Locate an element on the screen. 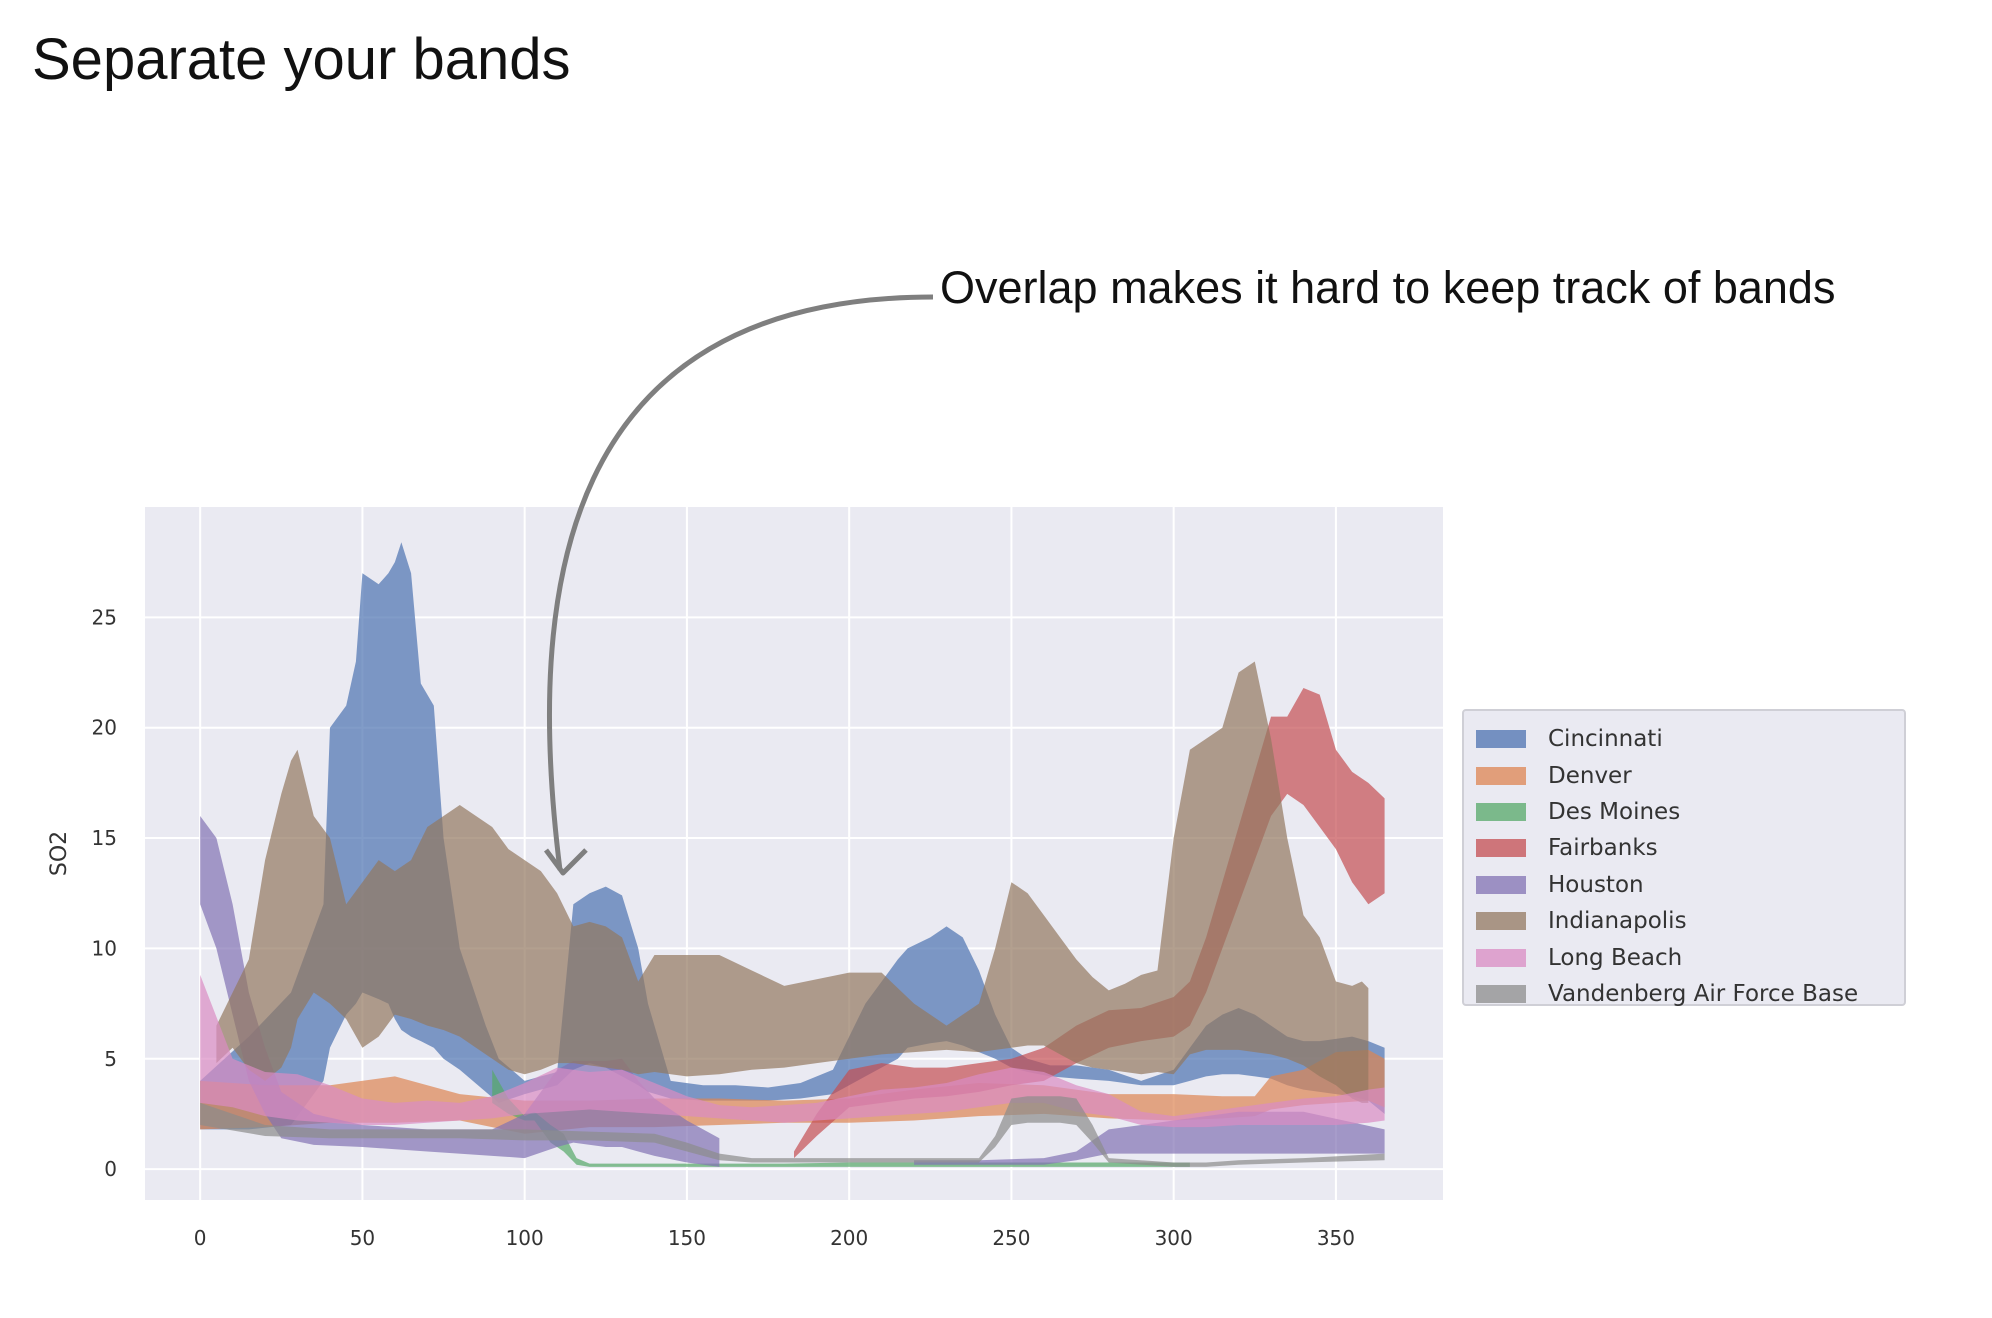 The height and width of the screenshot is (1318, 1992). x-tick-label: 250 is located at coordinates (1011, 1238).